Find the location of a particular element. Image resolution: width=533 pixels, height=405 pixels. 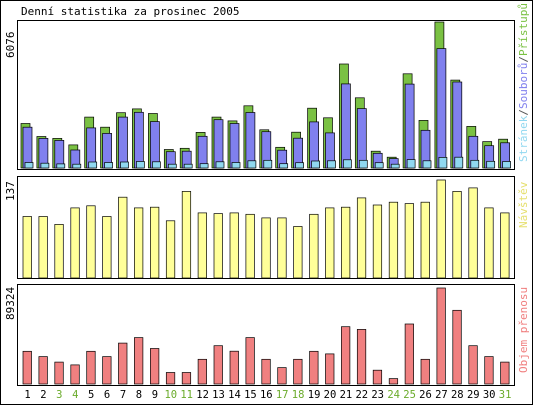

day-label-6: 6 is located at coordinates (107, 395).